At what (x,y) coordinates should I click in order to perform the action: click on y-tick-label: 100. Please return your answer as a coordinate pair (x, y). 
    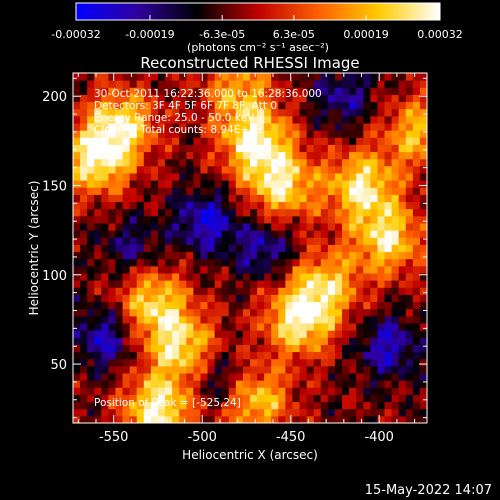
    Looking at the image, I should click on (54, 276).